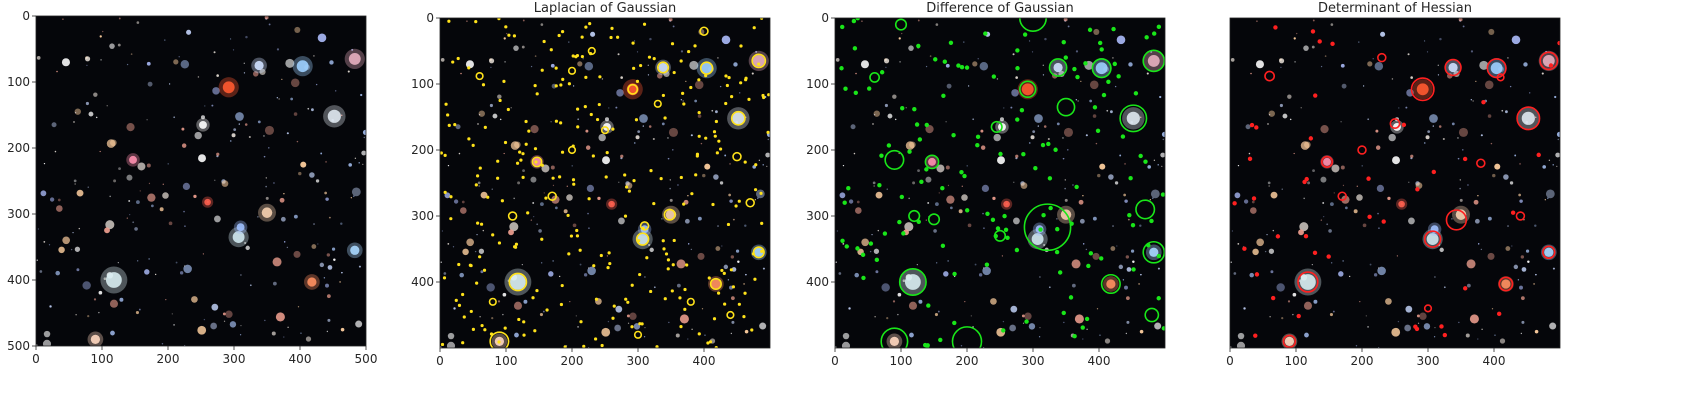  What do you see at coordinates (18, 82) in the screenshot?
I see `y-tick-label: 100` at bounding box center [18, 82].